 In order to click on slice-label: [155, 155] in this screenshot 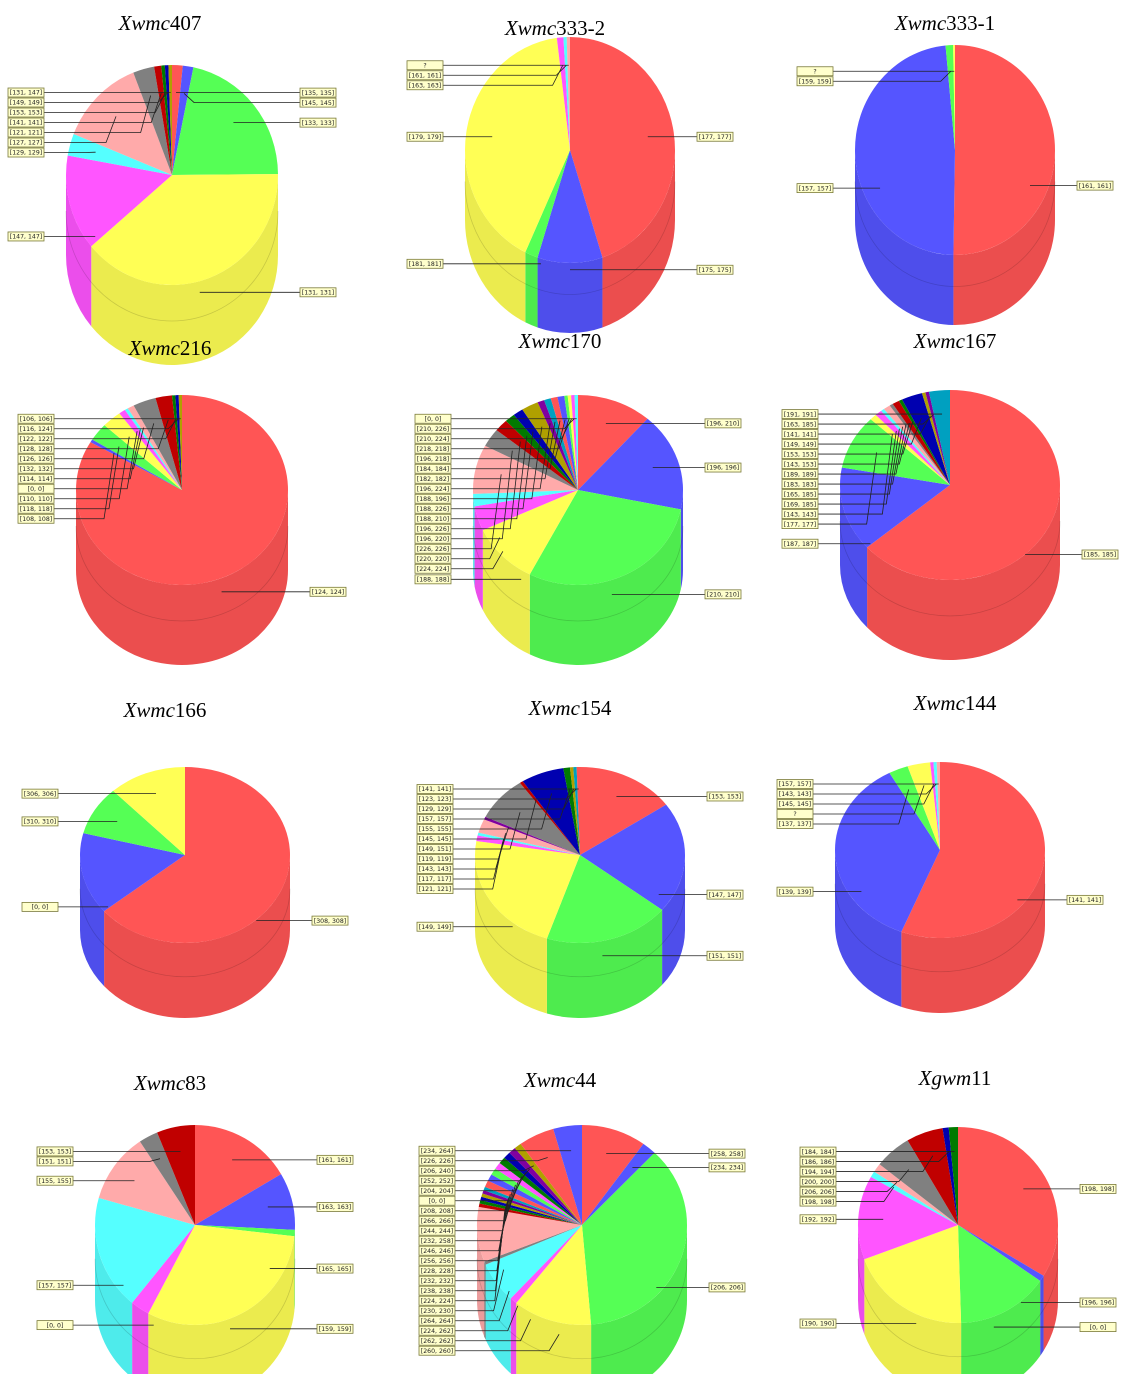, I will do `click(55, 1181)`.